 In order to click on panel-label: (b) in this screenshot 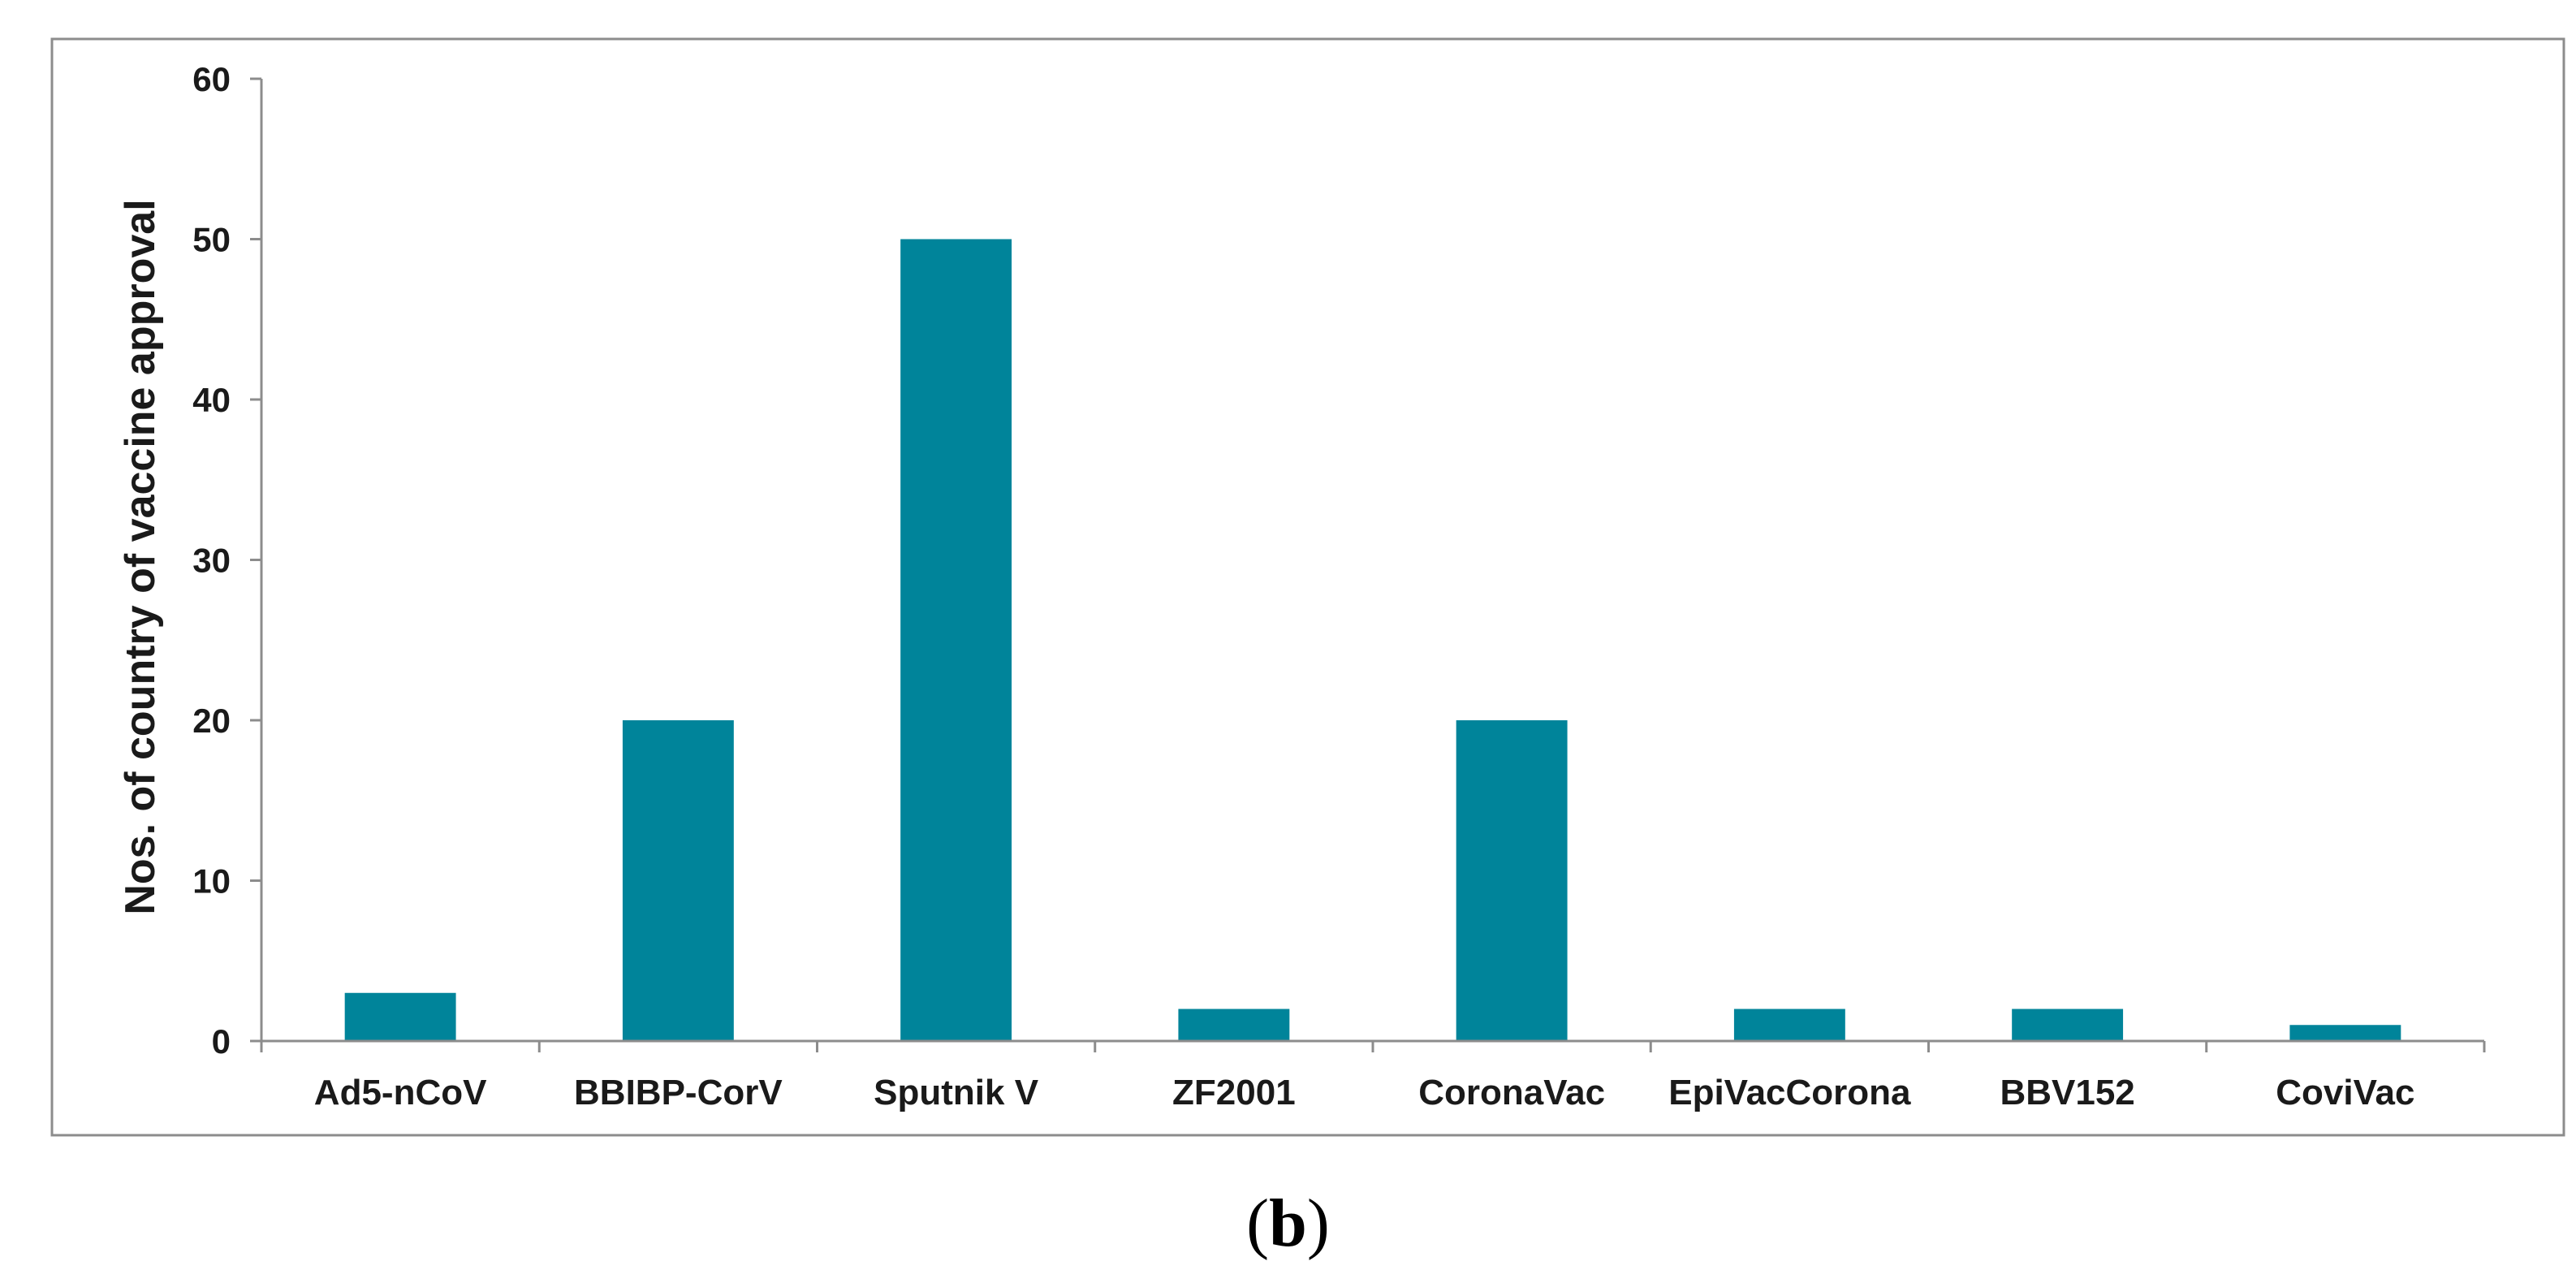, I will do `click(1288, 1223)`.